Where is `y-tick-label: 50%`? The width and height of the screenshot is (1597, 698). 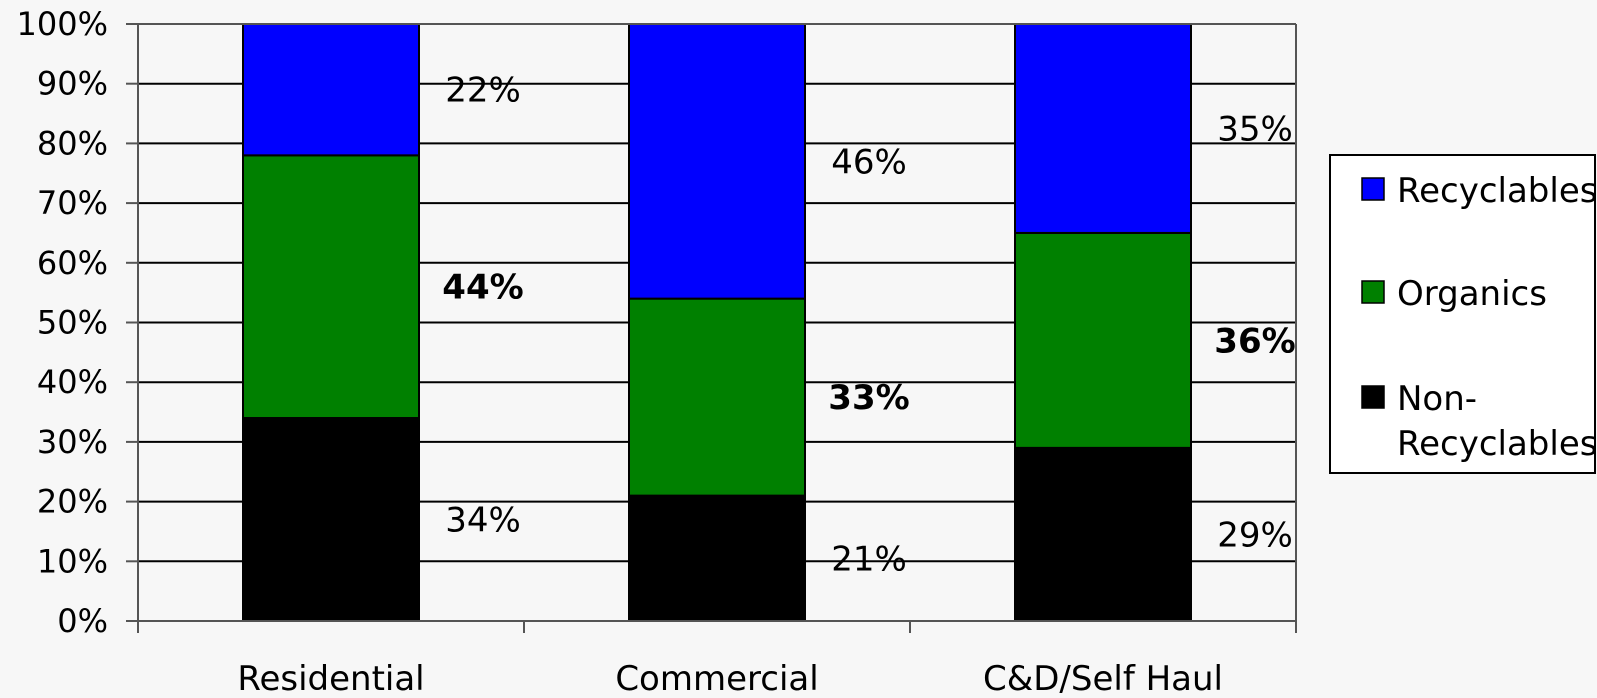 y-tick-label: 50% is located at coordinates (72, 323).